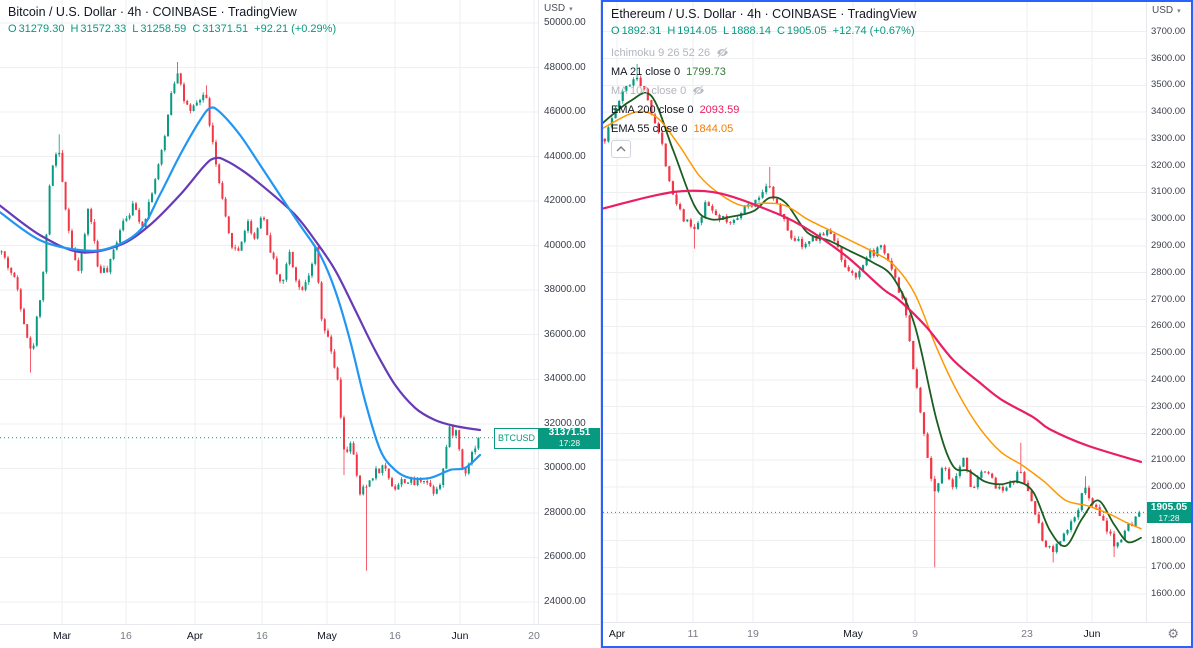 This screenshot has height=648, width=1193. What do you see at coordinates (565, 290) in the screenshot?
I see `price-axis-label: 38000.00` at bounding box center [565, 290].